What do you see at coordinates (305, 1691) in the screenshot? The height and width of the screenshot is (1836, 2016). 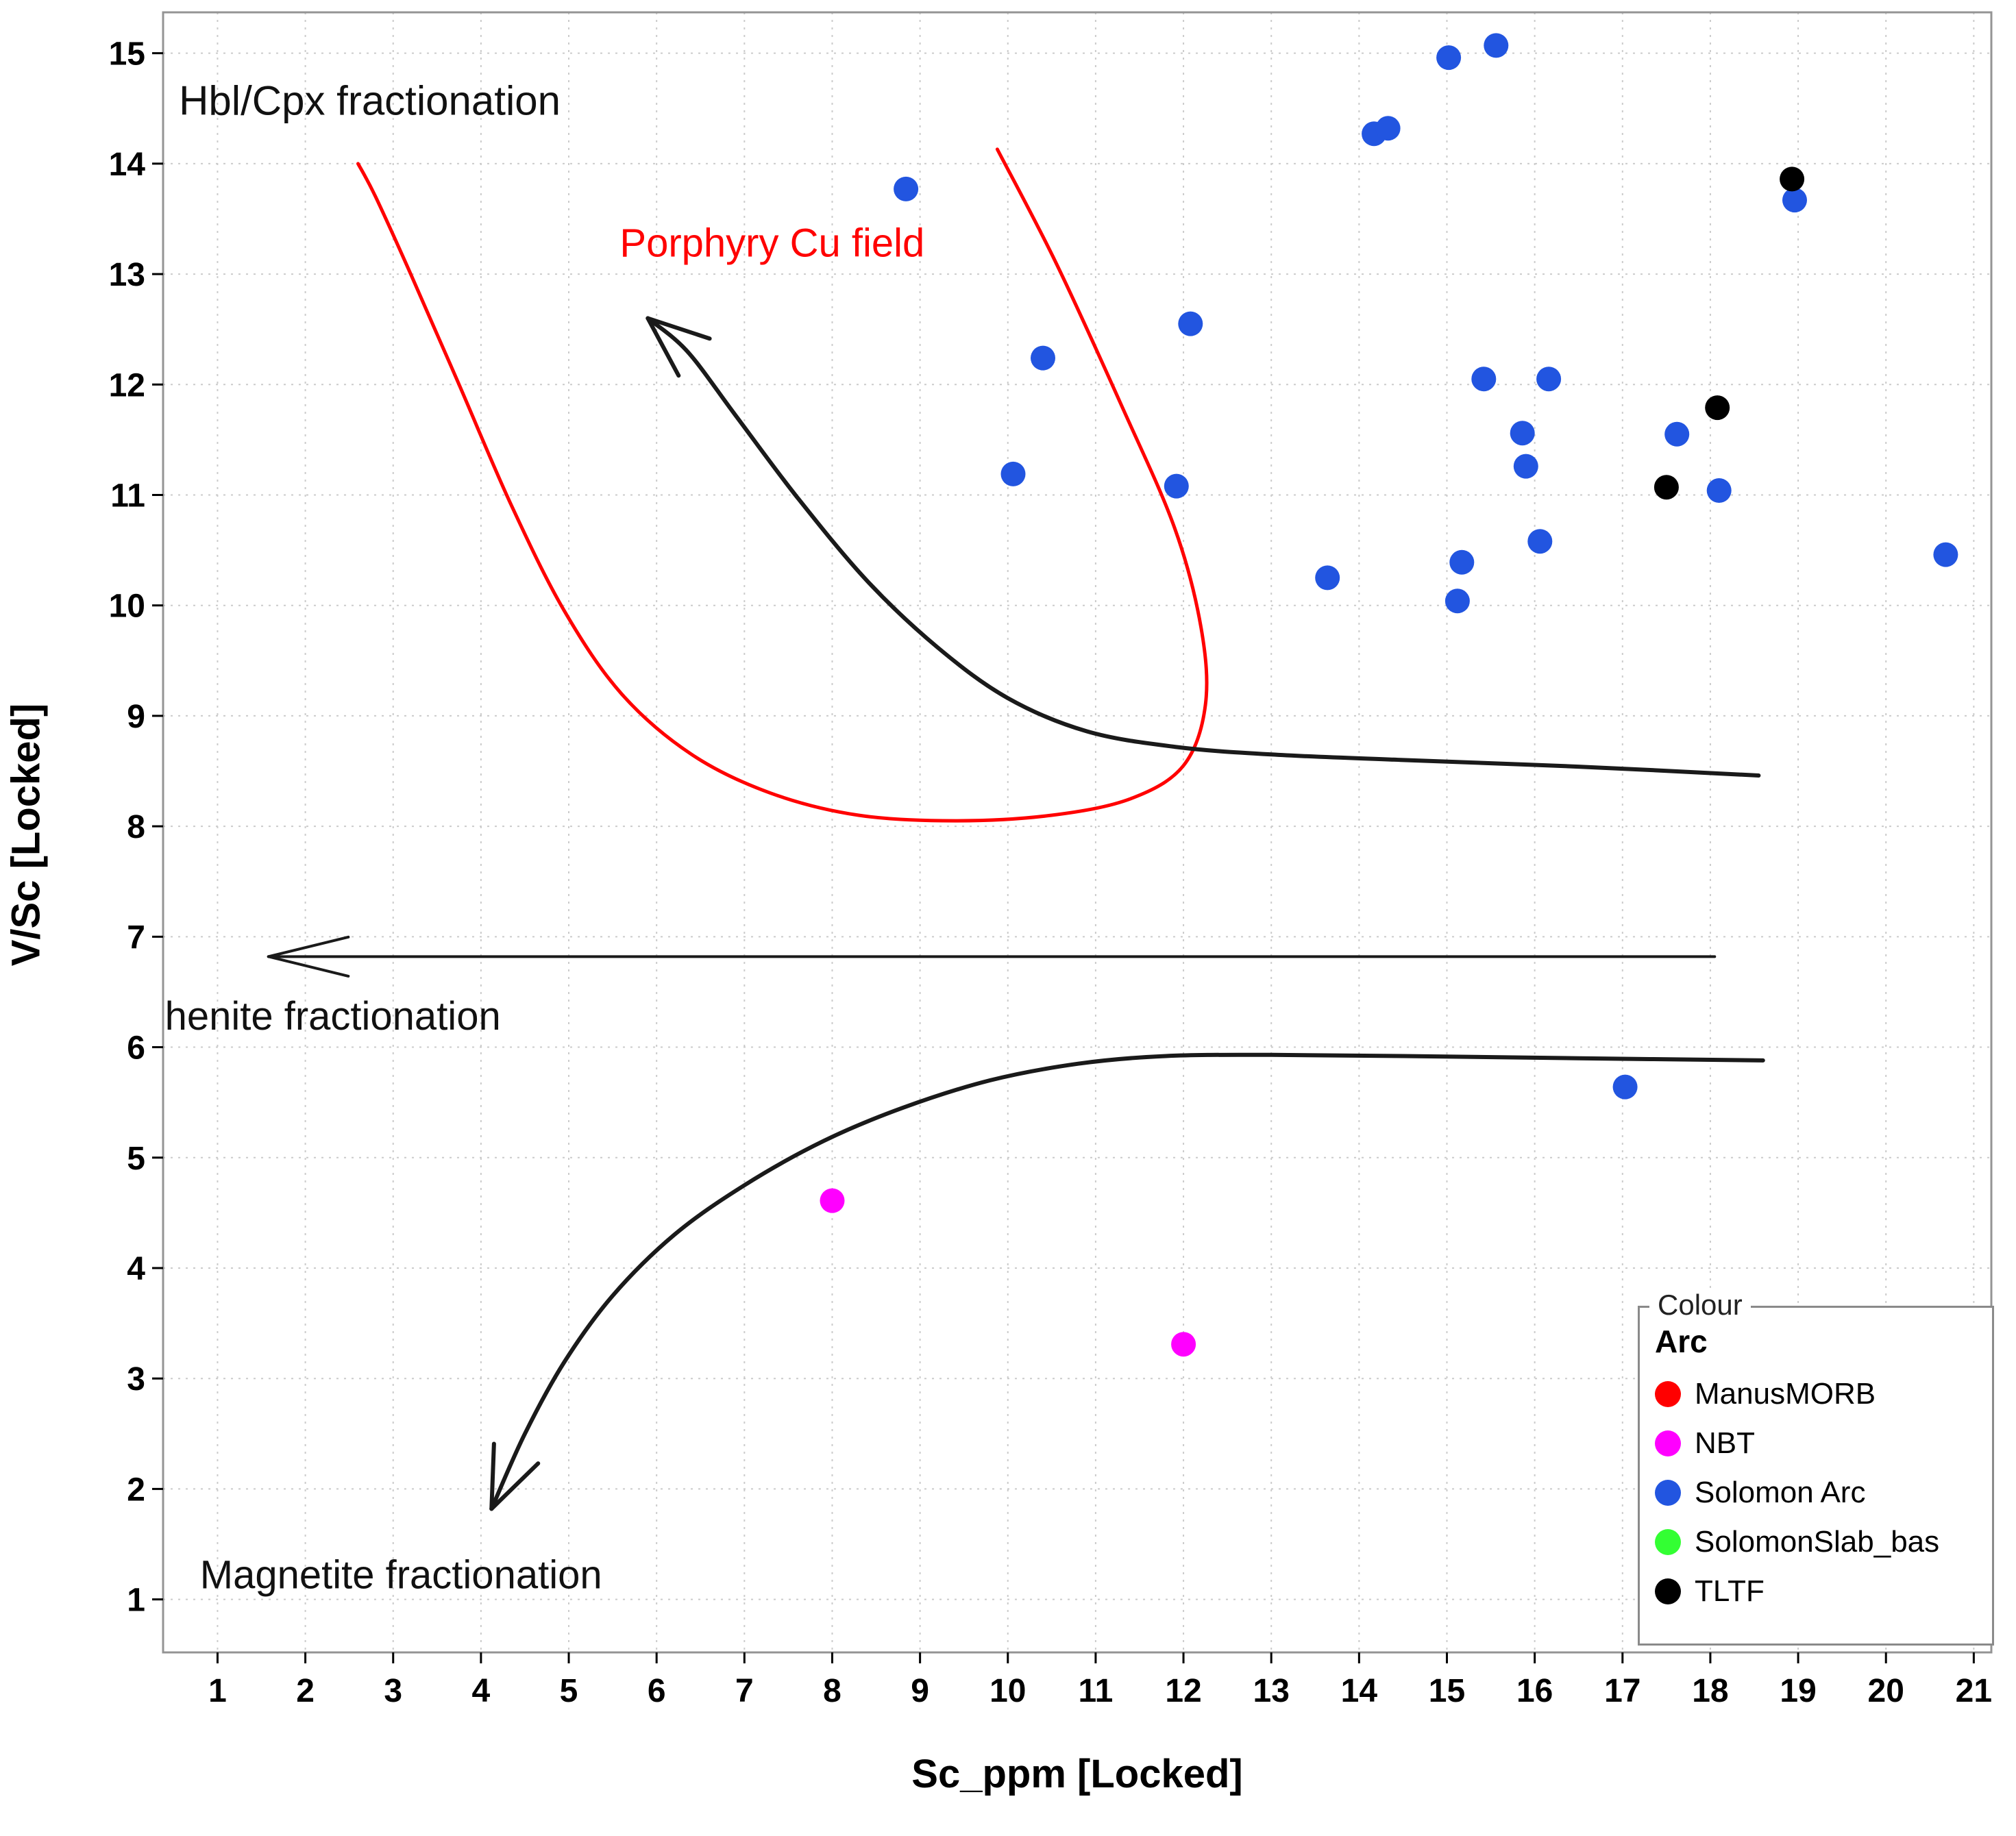 I see `x-tick-label: 2` at bounding box center [305, 1691].